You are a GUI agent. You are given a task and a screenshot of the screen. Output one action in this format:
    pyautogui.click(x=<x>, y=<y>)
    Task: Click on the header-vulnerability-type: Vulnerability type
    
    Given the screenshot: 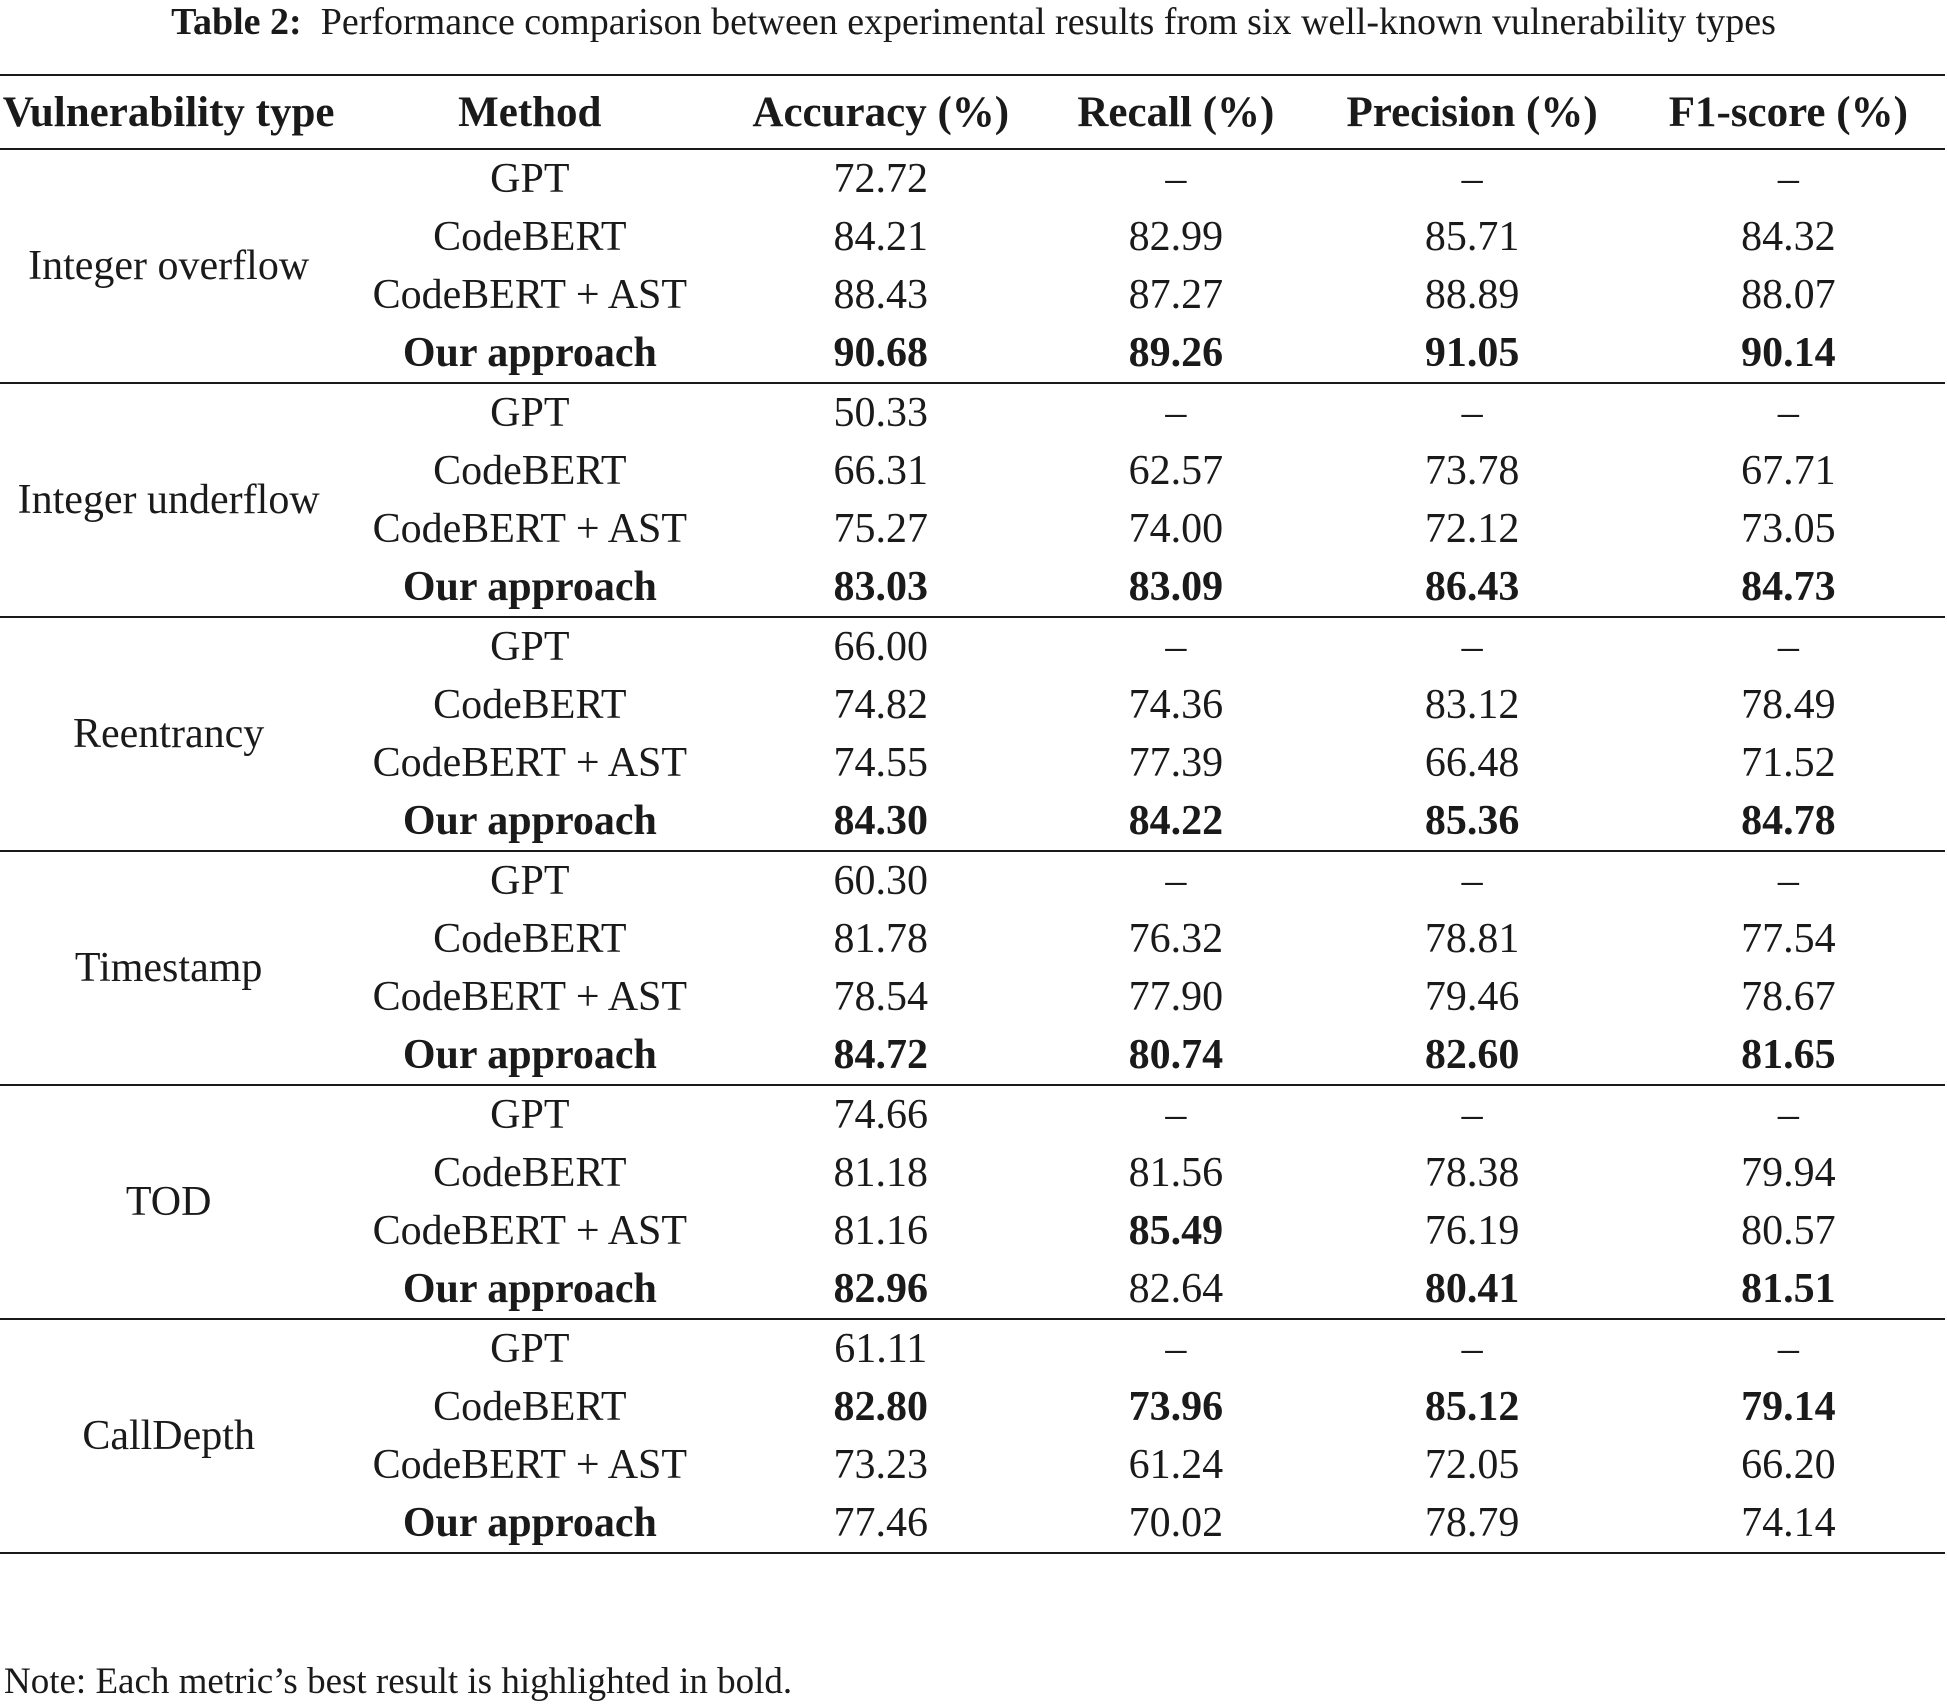 What is the action you would take?
    pyautogui.click(x=169, y=112)
    